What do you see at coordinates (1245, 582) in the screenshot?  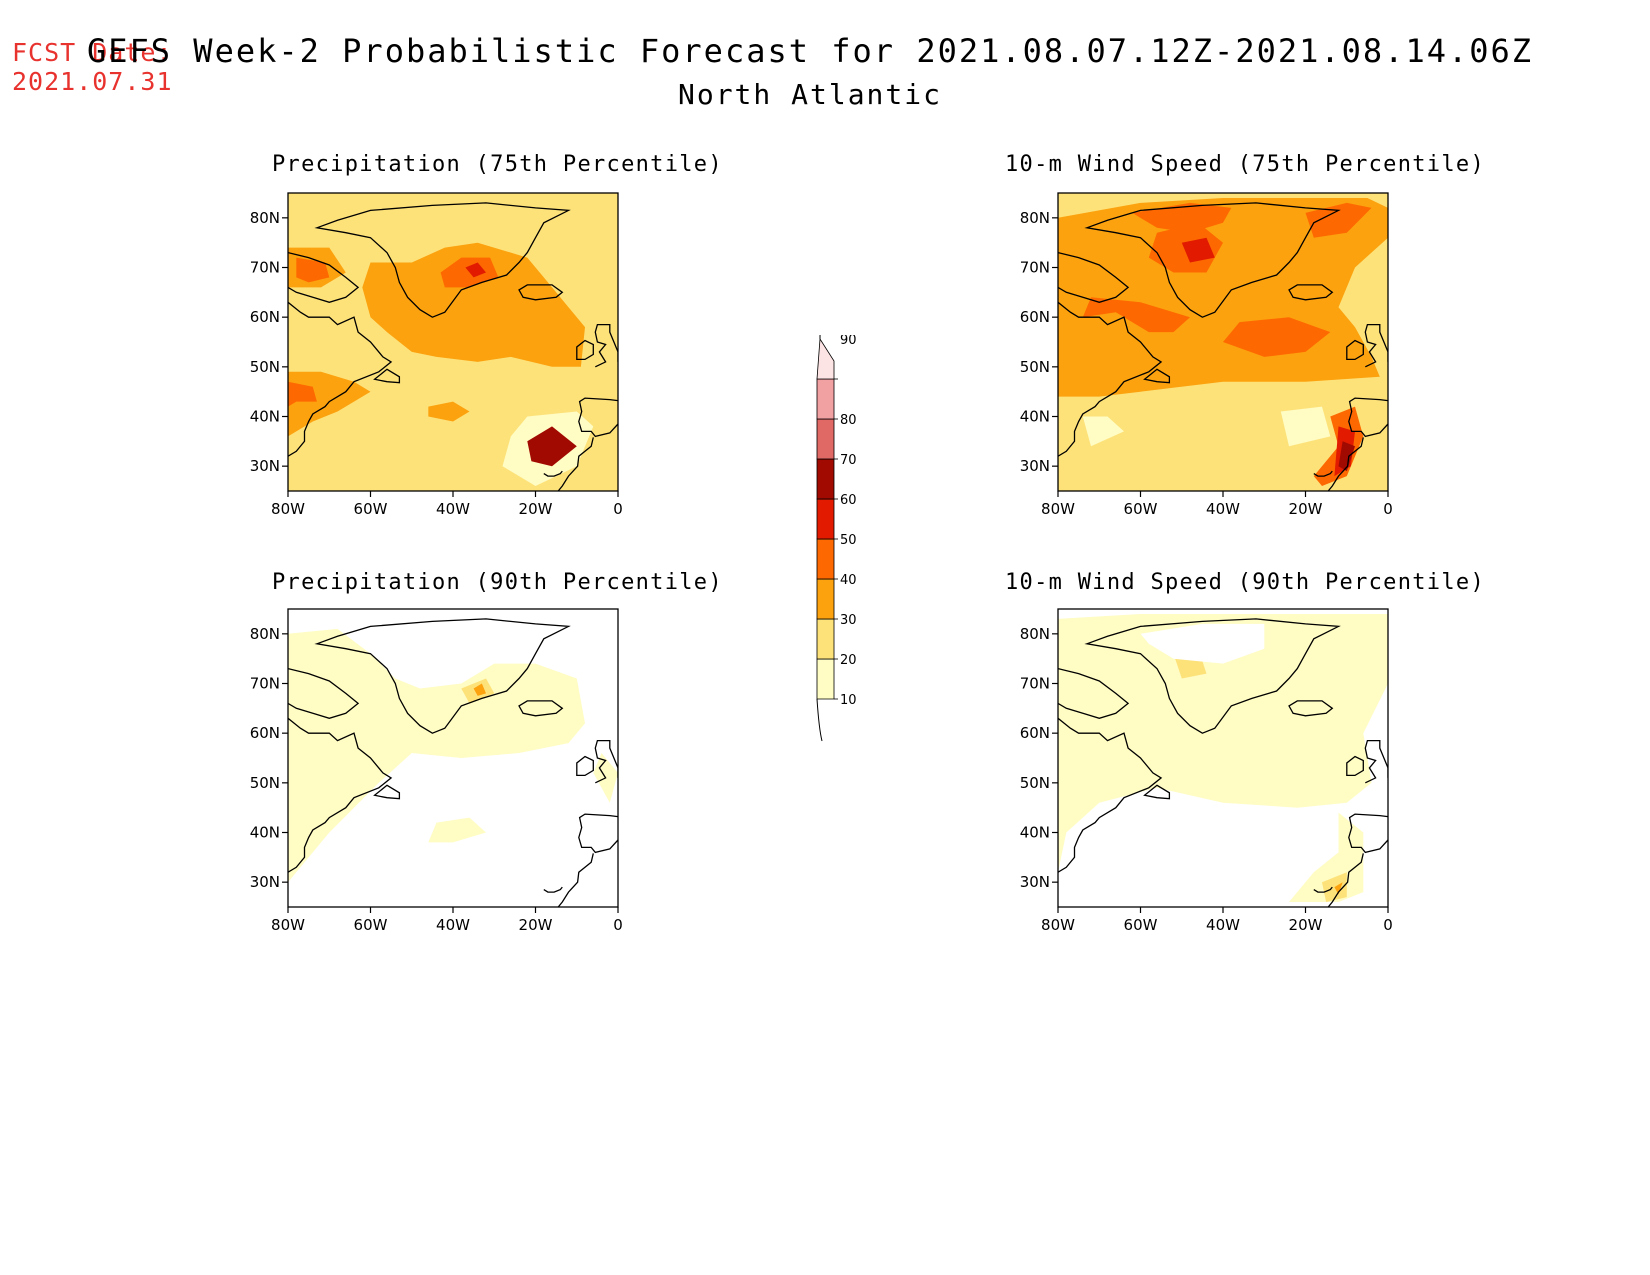 I see `panel-title-wind90: 10-m Wind Speed (90th Percentile)` at bounding box center [1245, 582].